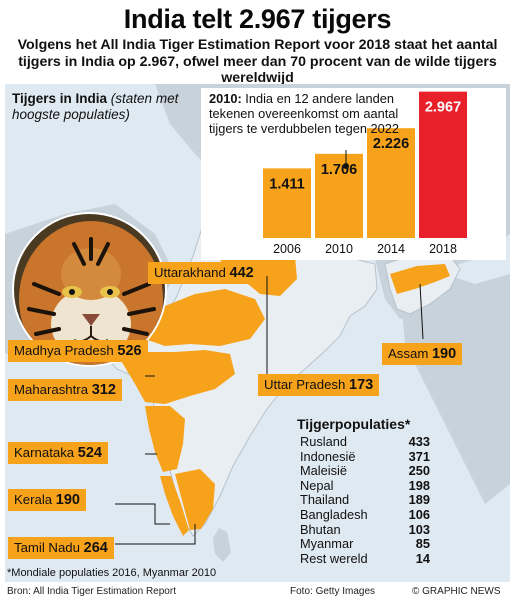 This screenshot has height=602, width=515. What do you see at coordinates (455, 389) in the screenshot?
I see `neighbour-land-east` at bounding box center [455, 389].